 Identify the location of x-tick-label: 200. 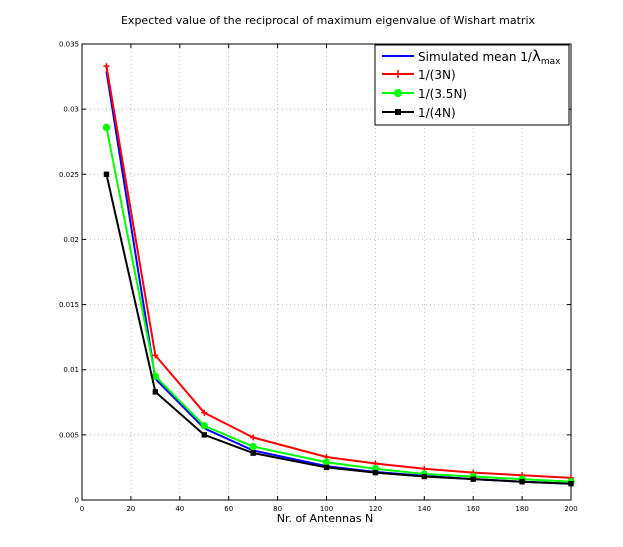
(570, 509).